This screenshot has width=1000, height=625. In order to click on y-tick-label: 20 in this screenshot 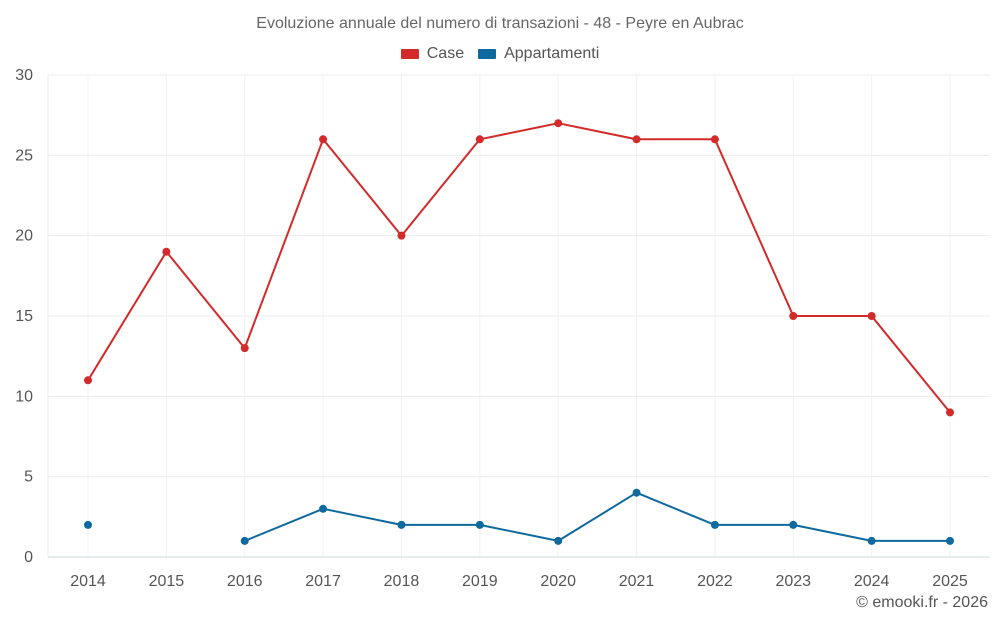, I will do `click(24, 236)`.